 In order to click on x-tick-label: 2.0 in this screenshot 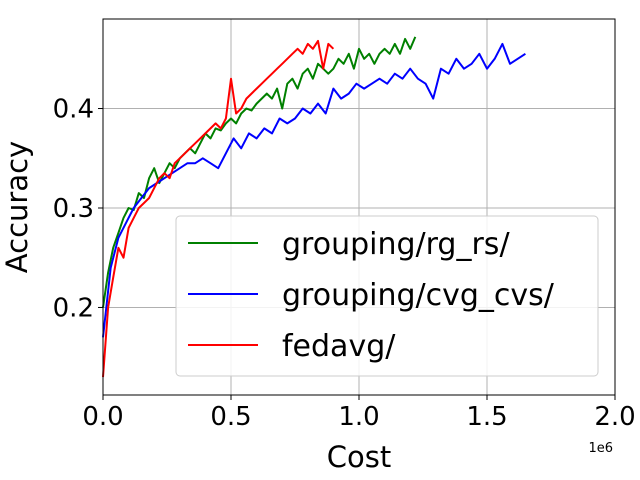, I will do `click(614, 417)`.